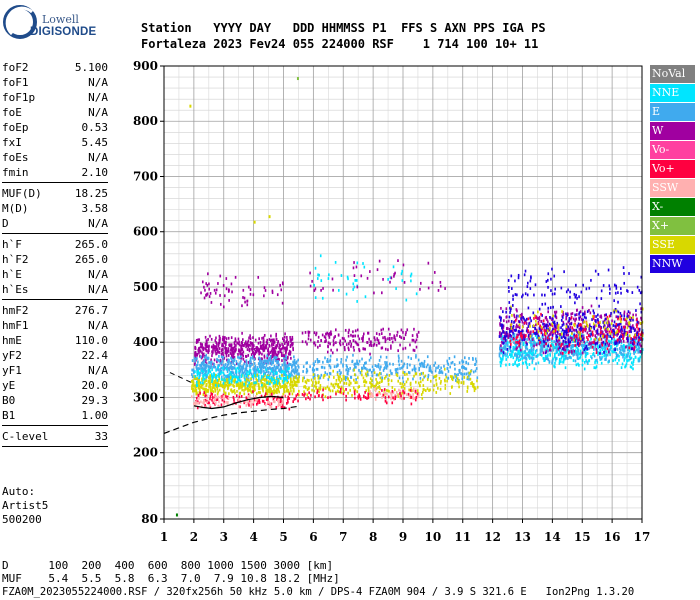  Describe the element at coordinates (612, 537) in the screenshot. I see `x-tick-label: 16` at that location.